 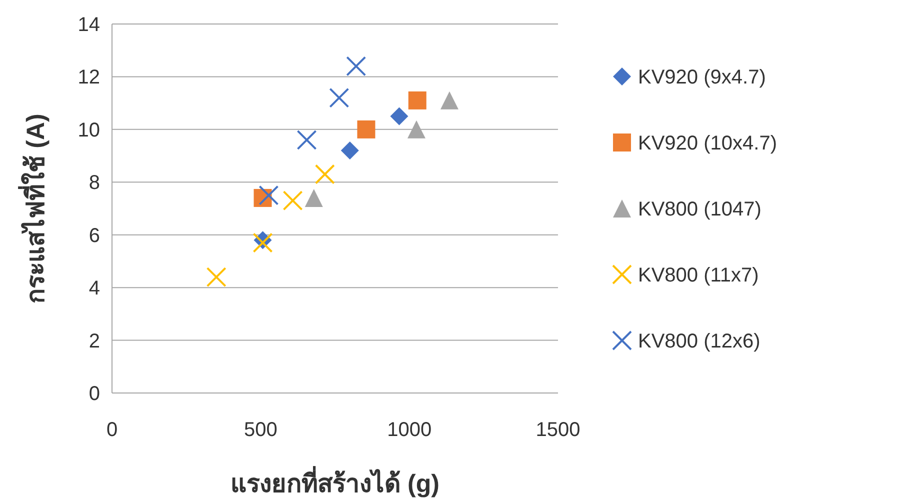 I want to click on y-tick-label: 4, so click(x=94, y=289).